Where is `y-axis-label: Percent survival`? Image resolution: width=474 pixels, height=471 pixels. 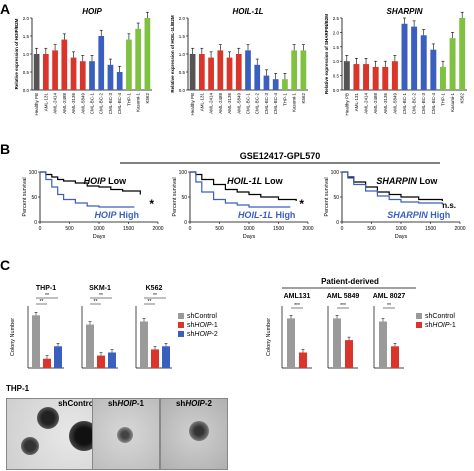
y-axis-label: Percent survival is located at coordinates (327, 196).